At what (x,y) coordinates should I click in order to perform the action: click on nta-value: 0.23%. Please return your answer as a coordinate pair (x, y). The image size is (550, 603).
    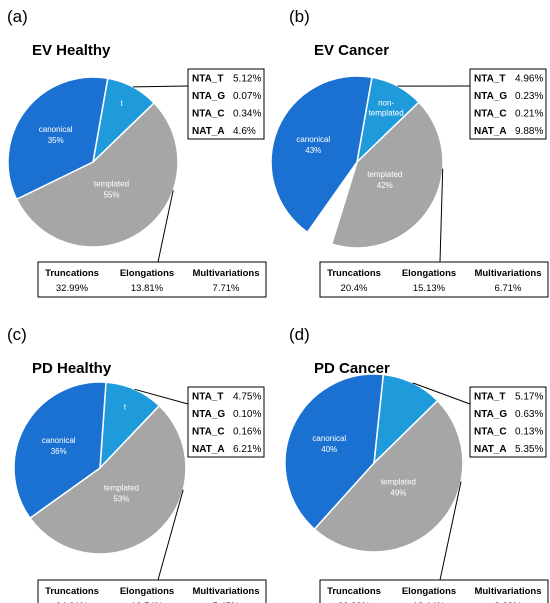
    Looking at the image, I should click on (529, 96).